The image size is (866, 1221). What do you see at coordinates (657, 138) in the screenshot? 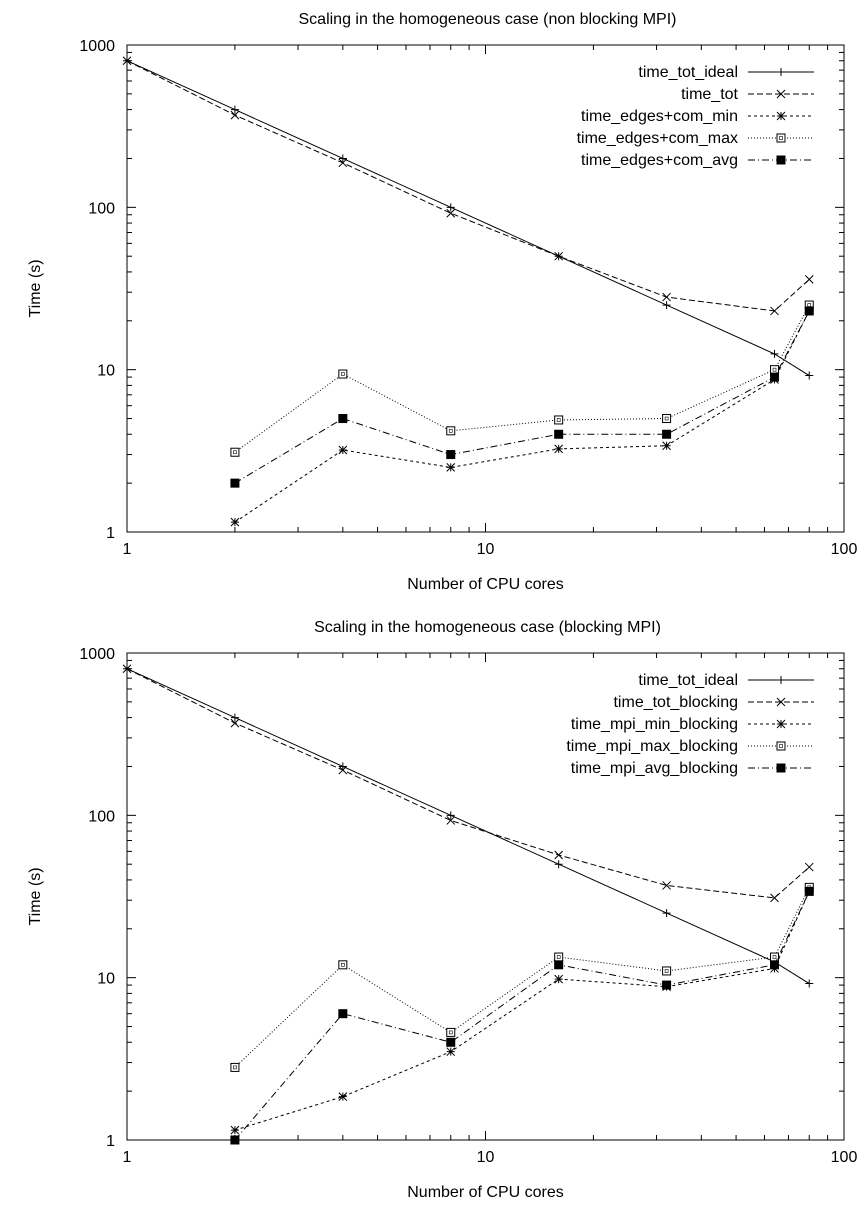
I see `legend-label: time_edges+com_max` at bounding box center [657, 138].